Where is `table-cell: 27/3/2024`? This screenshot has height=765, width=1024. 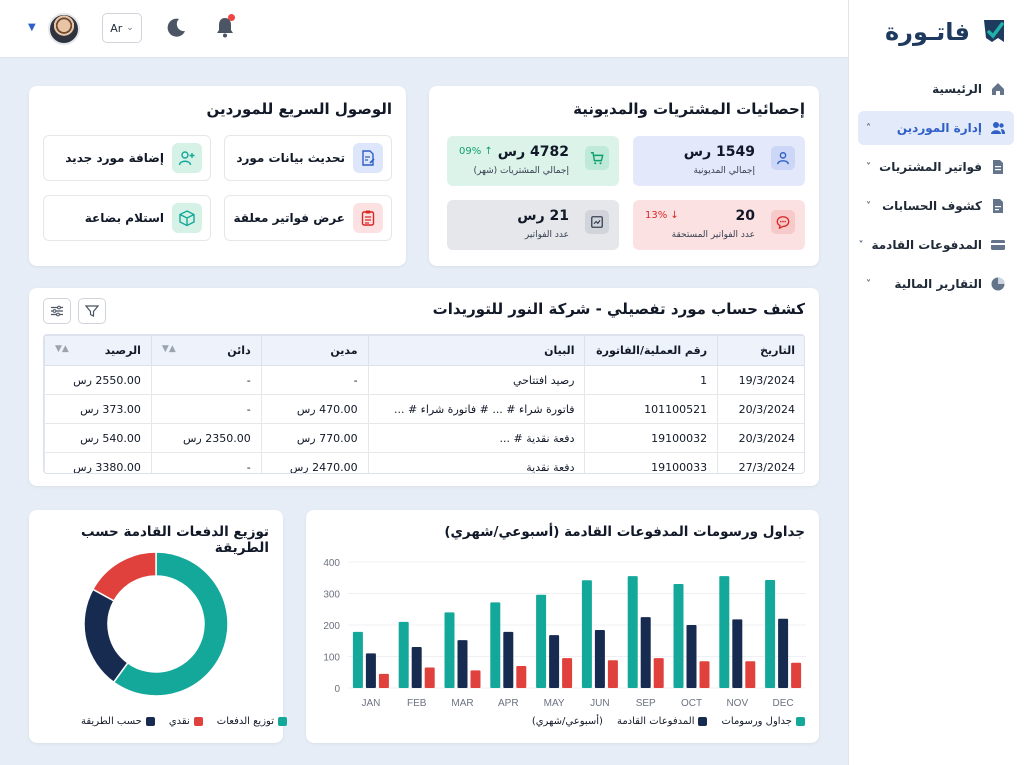 table-cell: 27/3/2024 is located at coordinates (760, 462).